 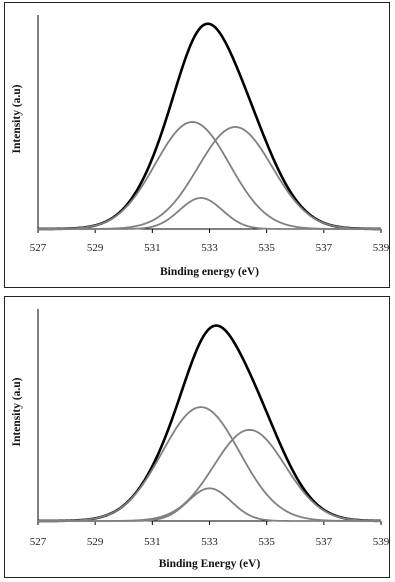 I want to click on top-x-tick-label: 535, so click(x=266, y=248).